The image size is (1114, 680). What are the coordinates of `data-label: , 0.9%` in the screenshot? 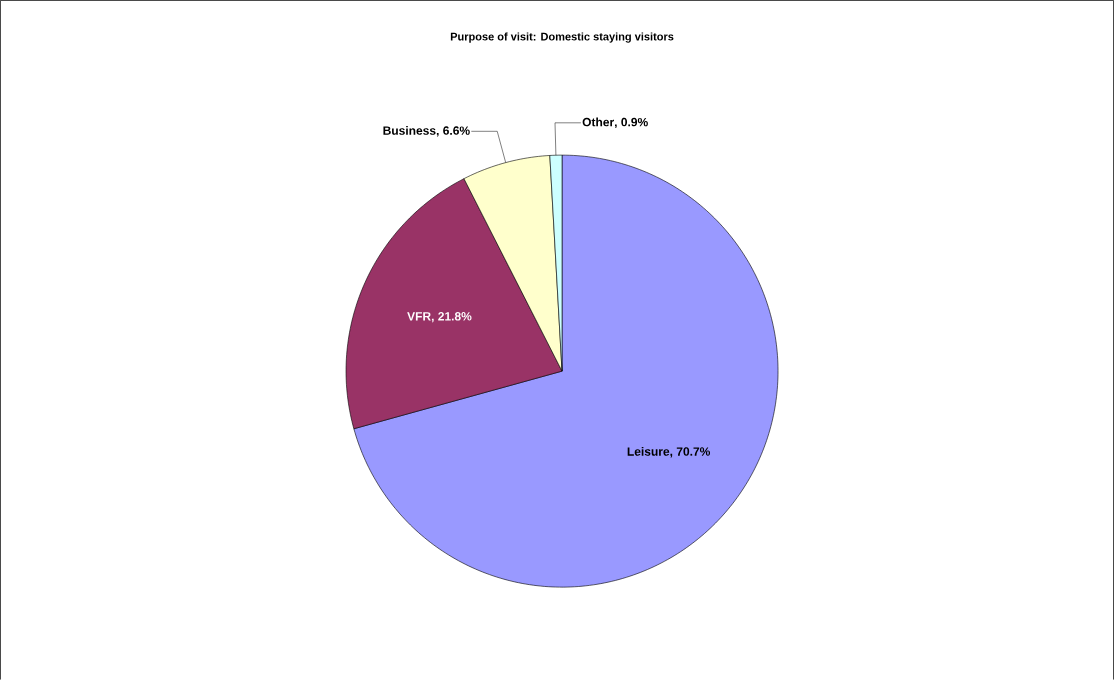 It's located at (631, 123).